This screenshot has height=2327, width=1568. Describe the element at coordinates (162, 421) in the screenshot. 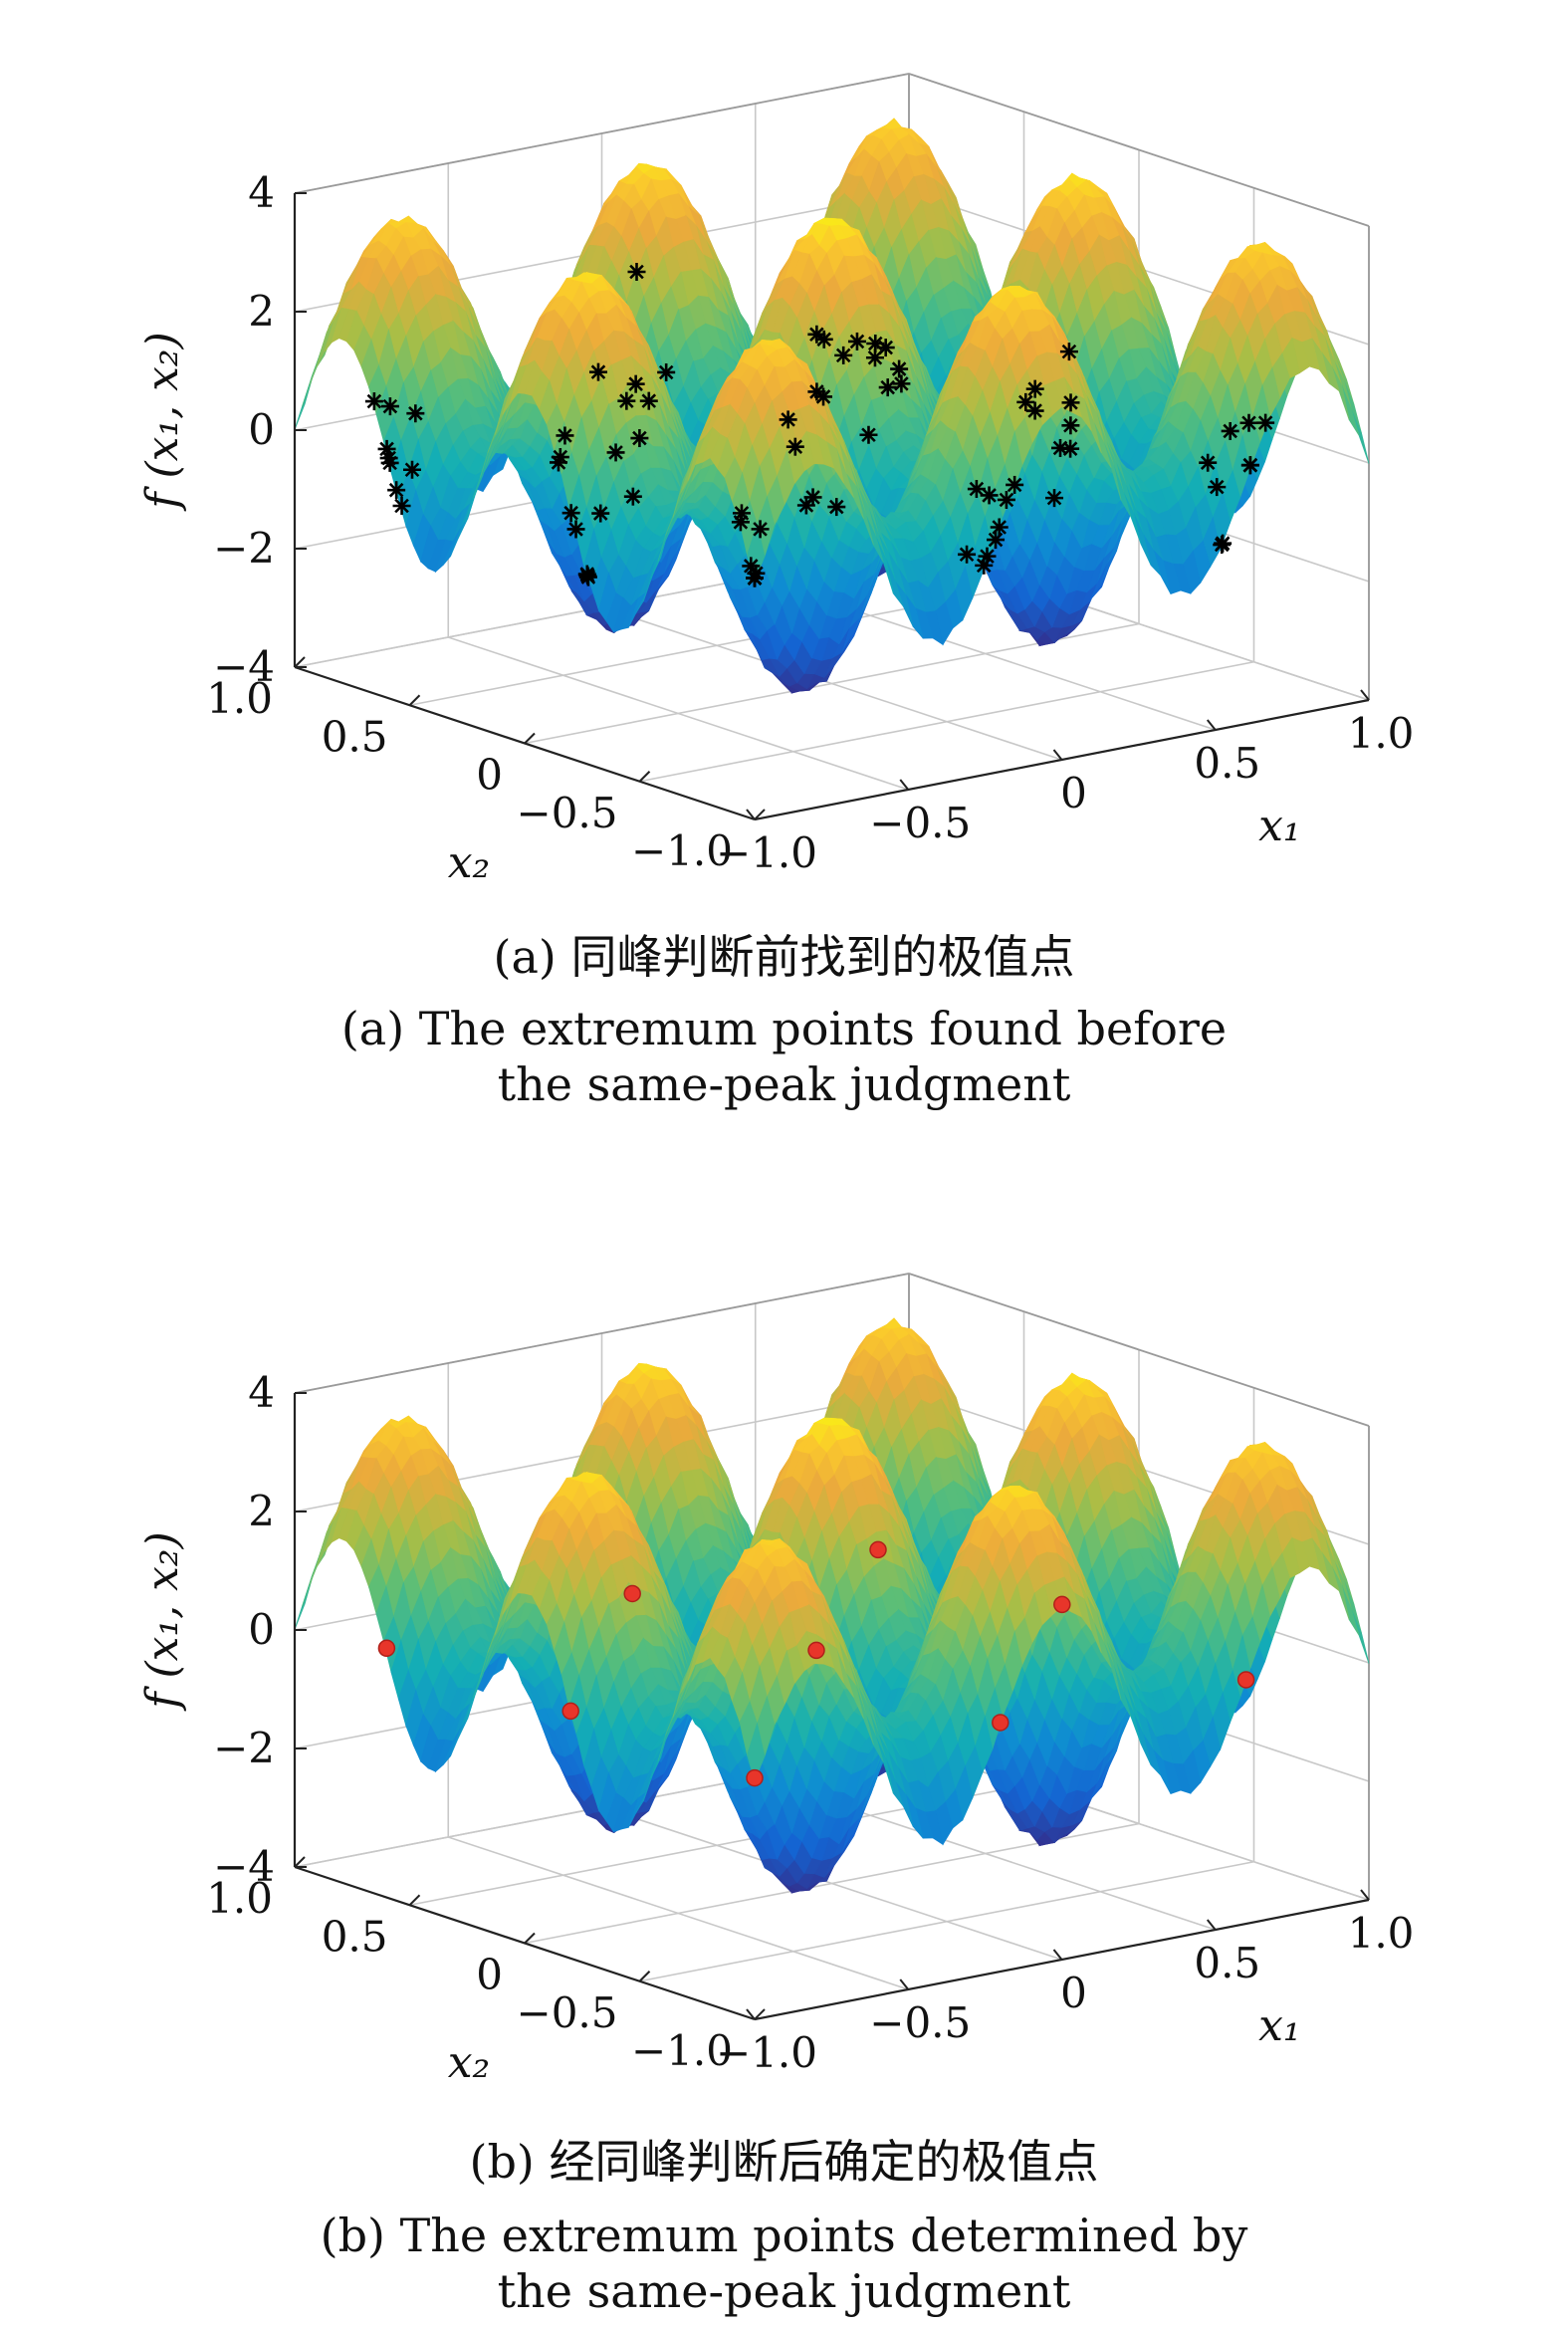

I see `z-axis-label: f (x₁, x₂)` at that location.